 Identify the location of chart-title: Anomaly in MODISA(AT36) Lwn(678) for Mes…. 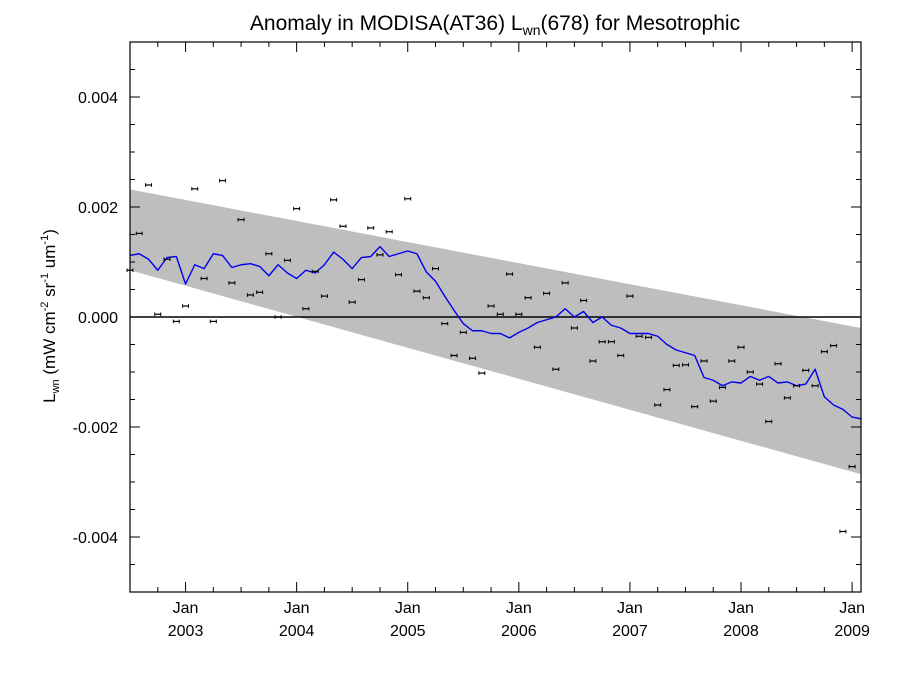
(495, 25).